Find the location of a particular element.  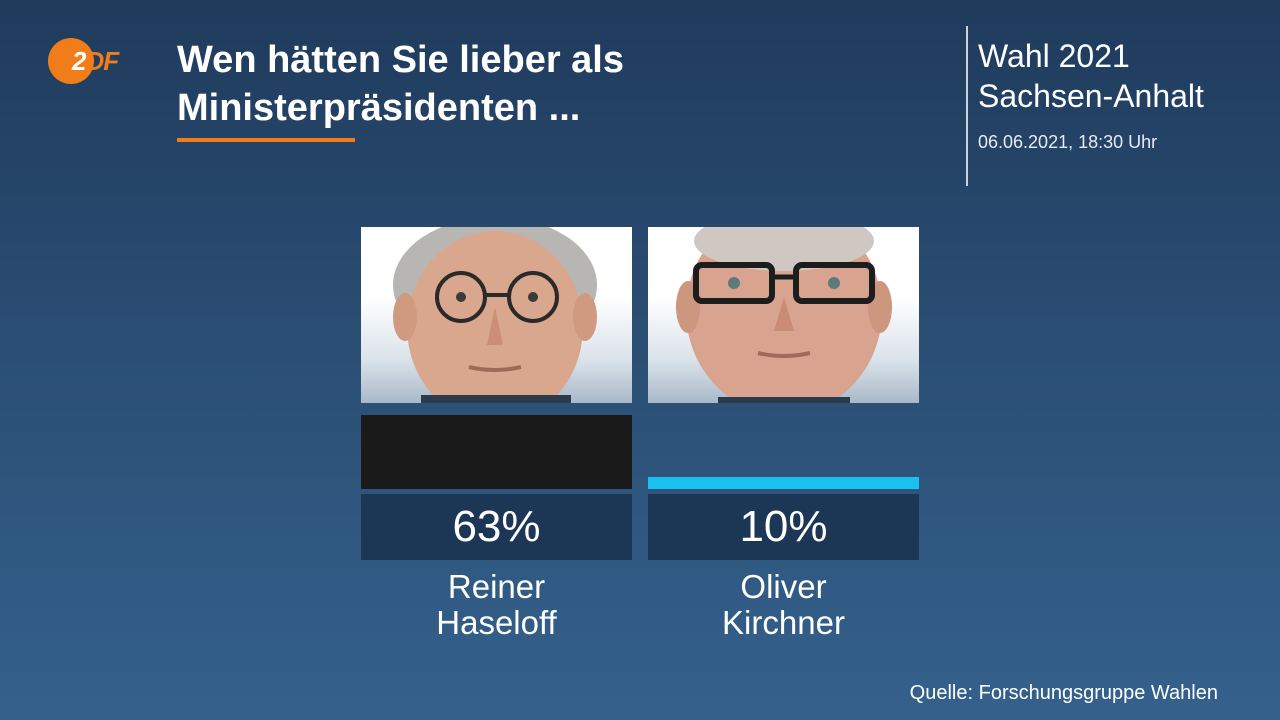

bar-haseloff is located at coordinates (496, 452).